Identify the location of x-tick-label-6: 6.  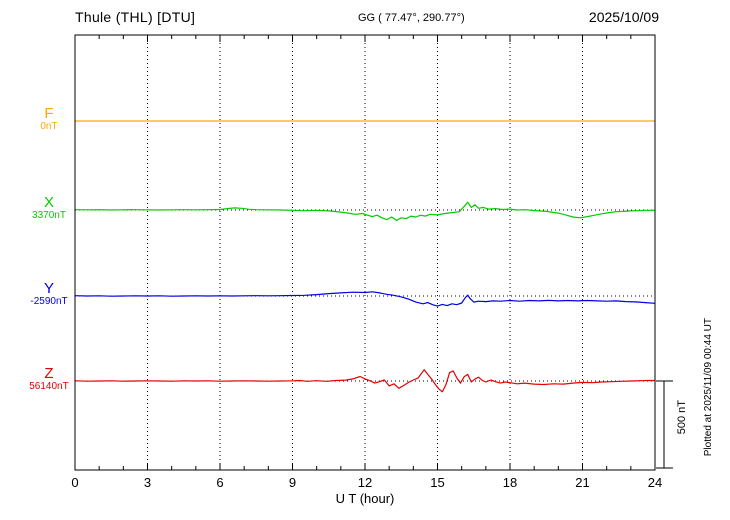
(220, 482).